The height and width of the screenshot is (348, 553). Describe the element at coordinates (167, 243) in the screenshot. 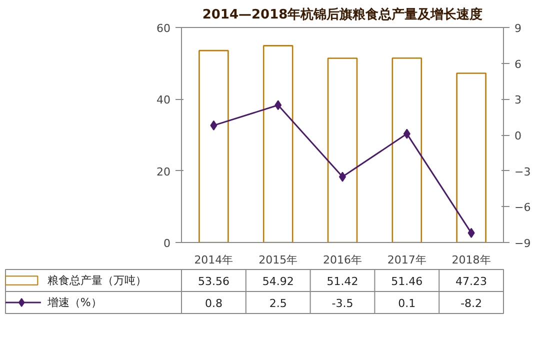

I see `y-tick-label: 0` at that location.